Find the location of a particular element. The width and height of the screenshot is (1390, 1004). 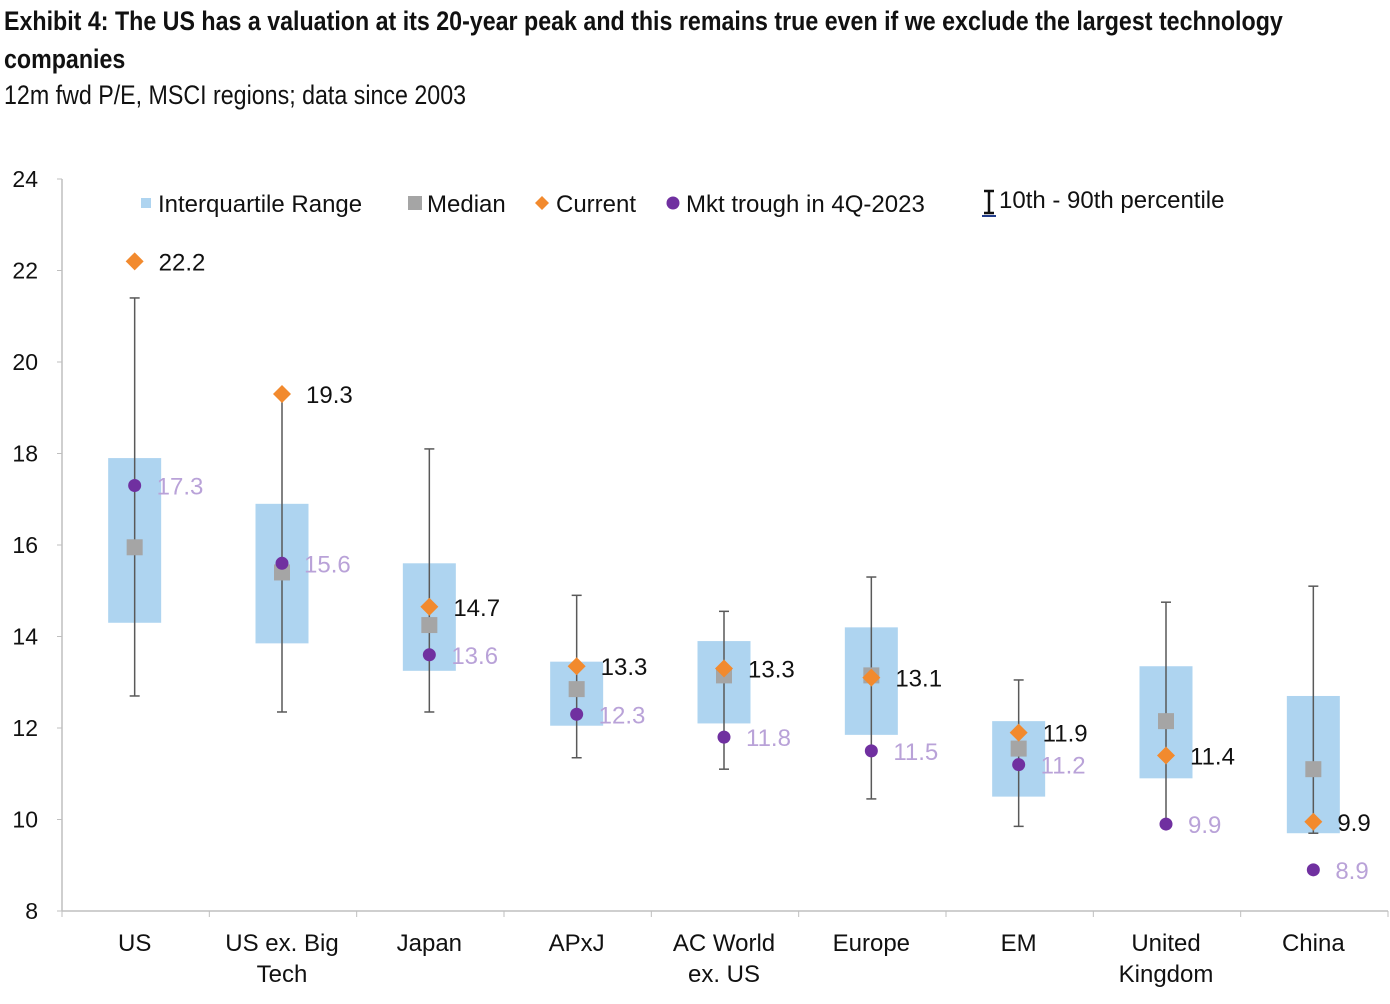

x-category-label: AC World is located at coordinates (724, 943).